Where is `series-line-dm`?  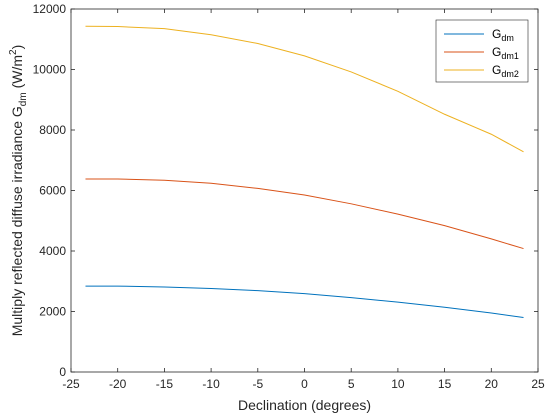 series-line-dm is located at coordinates (304, 302).